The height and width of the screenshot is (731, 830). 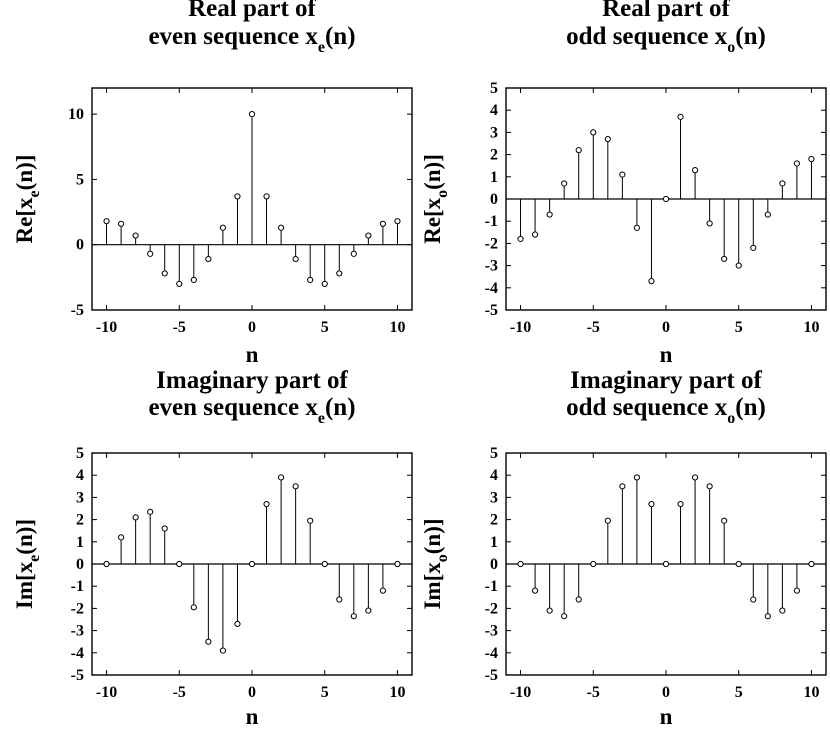 What do you see at coordinates (340, 407) in the screenshot?
I see `chart-title-suffix: (n)` at bounding box center [340, 407].